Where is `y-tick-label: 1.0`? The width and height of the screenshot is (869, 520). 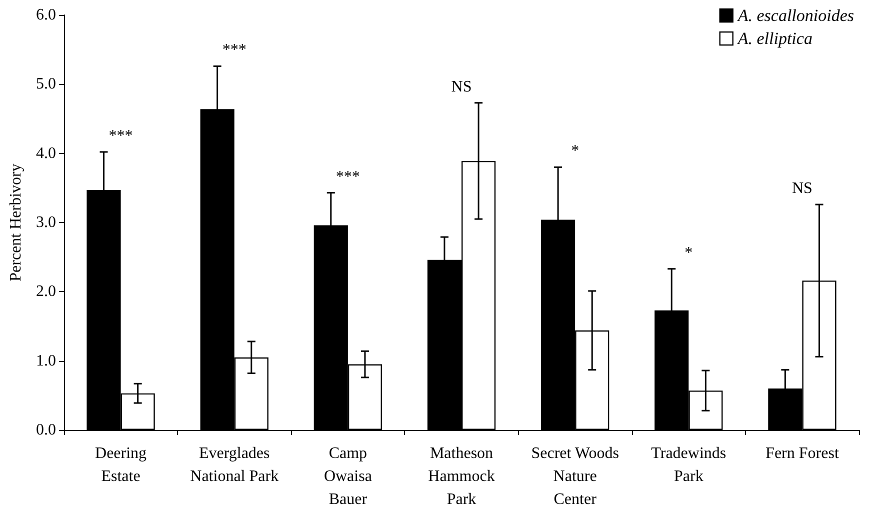
y-tick-label: 1.0 is located at coordinates (46, 361).